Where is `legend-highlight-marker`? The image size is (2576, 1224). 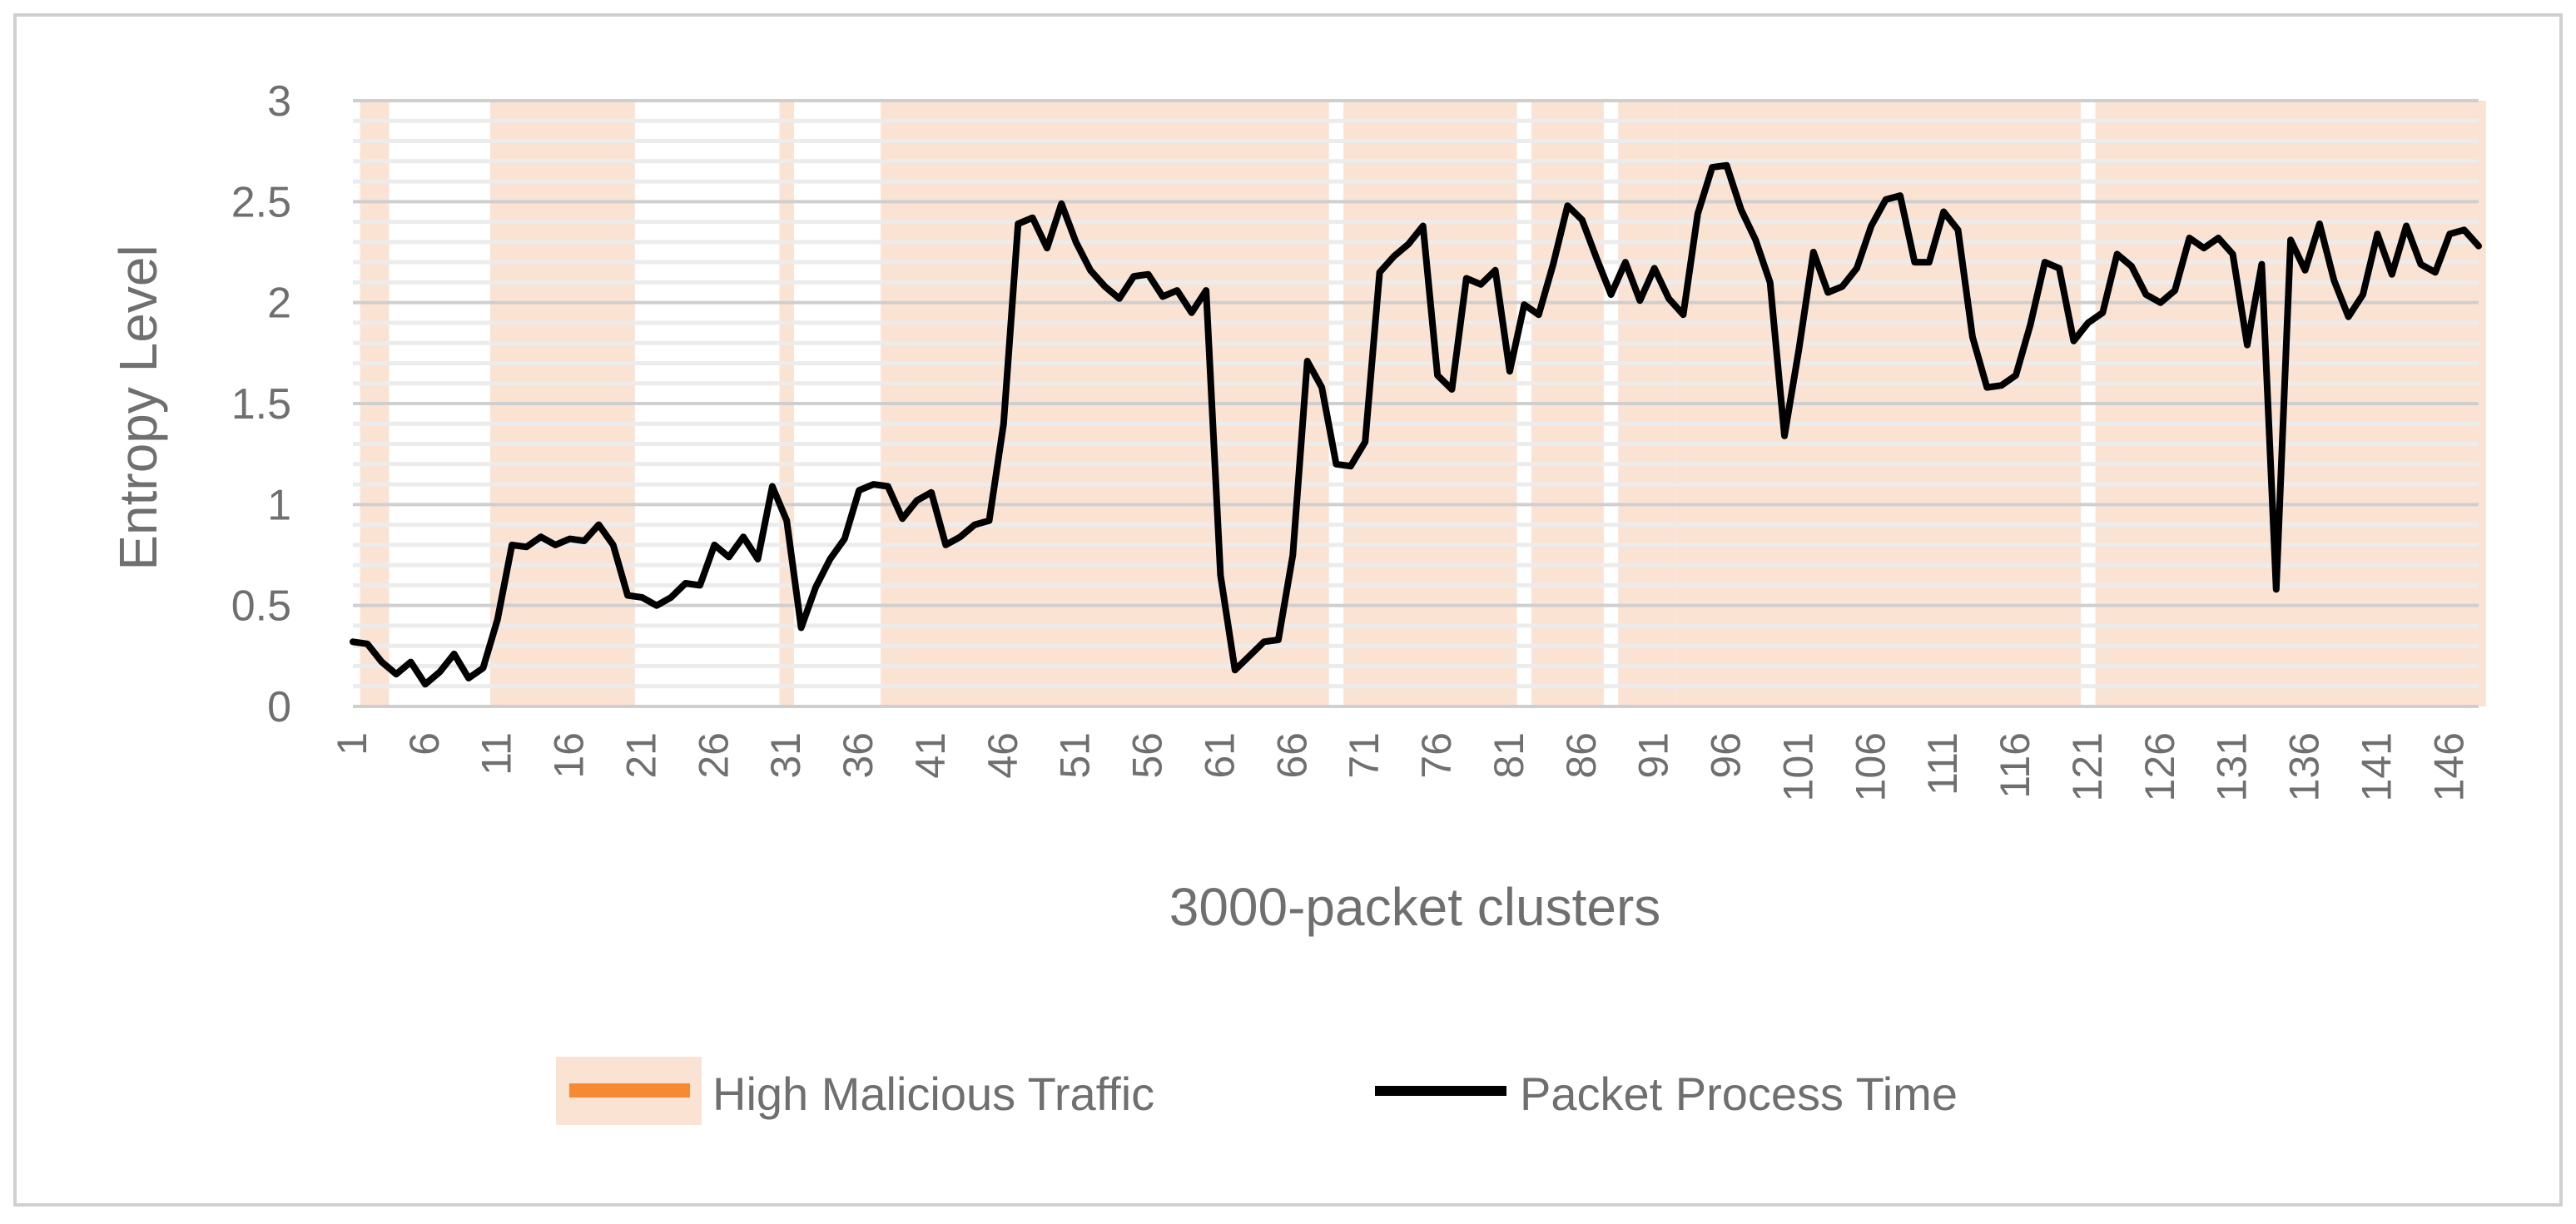
legend-highlight-marker is located at coordinates (629, 1090).